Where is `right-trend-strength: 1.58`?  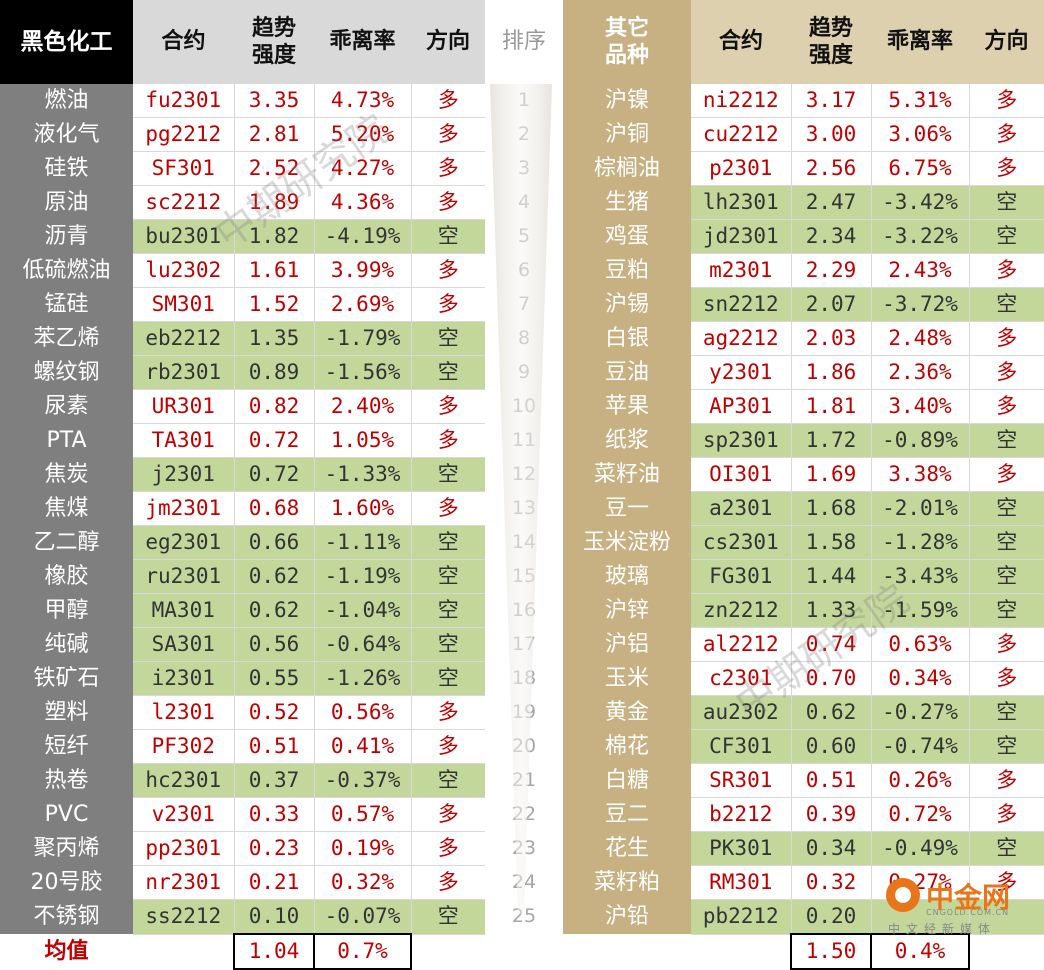 right-trend-strength: 1.58 is located at coordinates (830, 542).